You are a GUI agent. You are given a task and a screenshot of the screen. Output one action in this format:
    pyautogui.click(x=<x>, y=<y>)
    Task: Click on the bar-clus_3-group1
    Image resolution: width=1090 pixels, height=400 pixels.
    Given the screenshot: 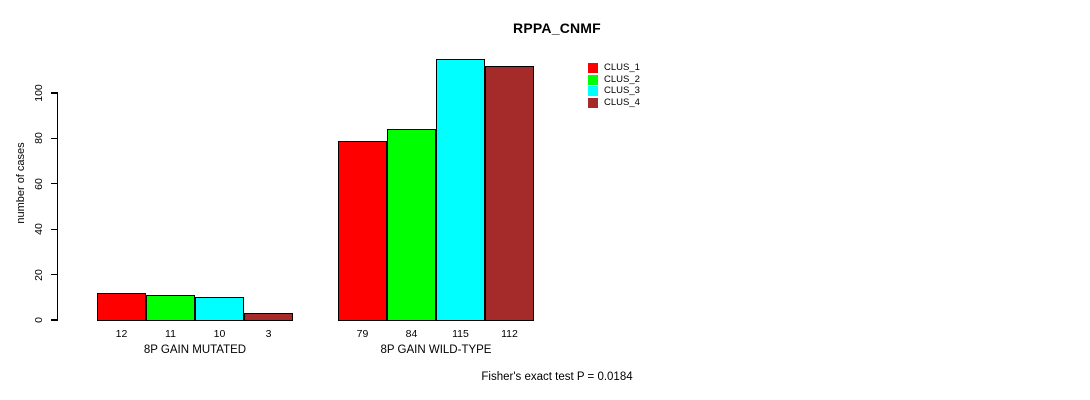 What is the action you would take?
    pyautogui.click(x=219, y=309)
    